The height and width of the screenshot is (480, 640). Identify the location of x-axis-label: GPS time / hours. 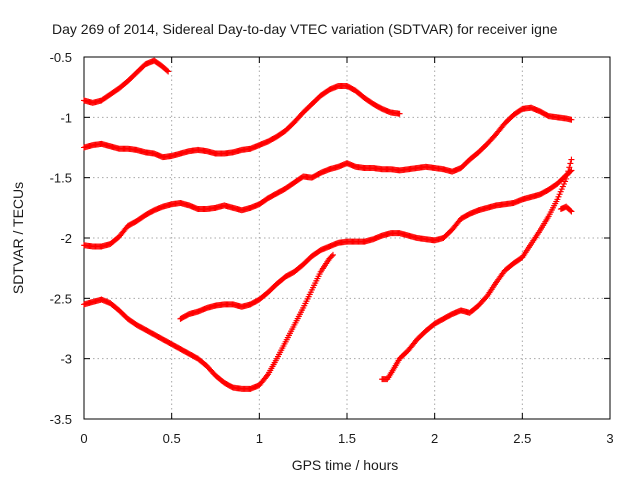
(345, 465).